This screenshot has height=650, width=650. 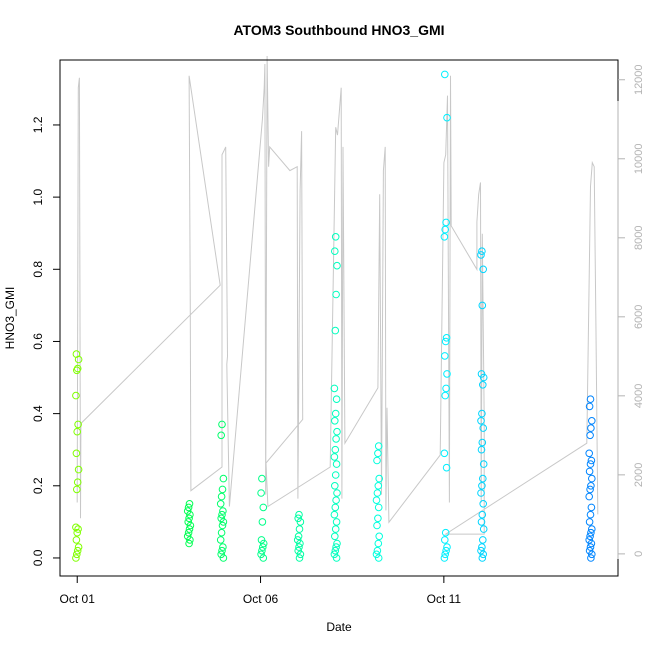 I want to click on y-axis-right: 0 2000 4000 6000 8000 10000 12000, so click(x=631, y=311).